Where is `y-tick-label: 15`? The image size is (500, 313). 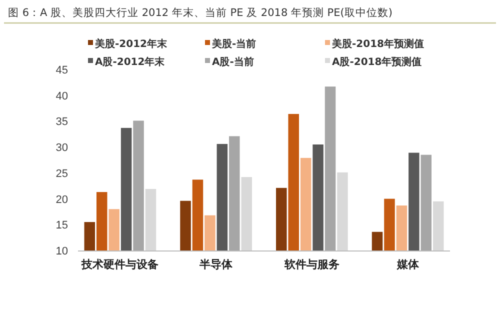
y-tick-label: 15 is located at coordinates (62, 226).